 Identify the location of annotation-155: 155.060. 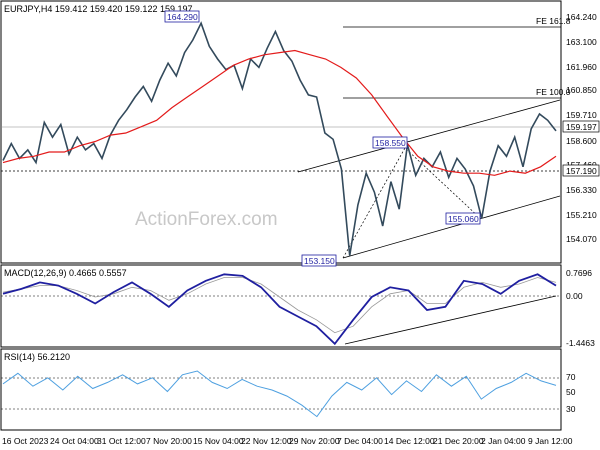
(463, 219).